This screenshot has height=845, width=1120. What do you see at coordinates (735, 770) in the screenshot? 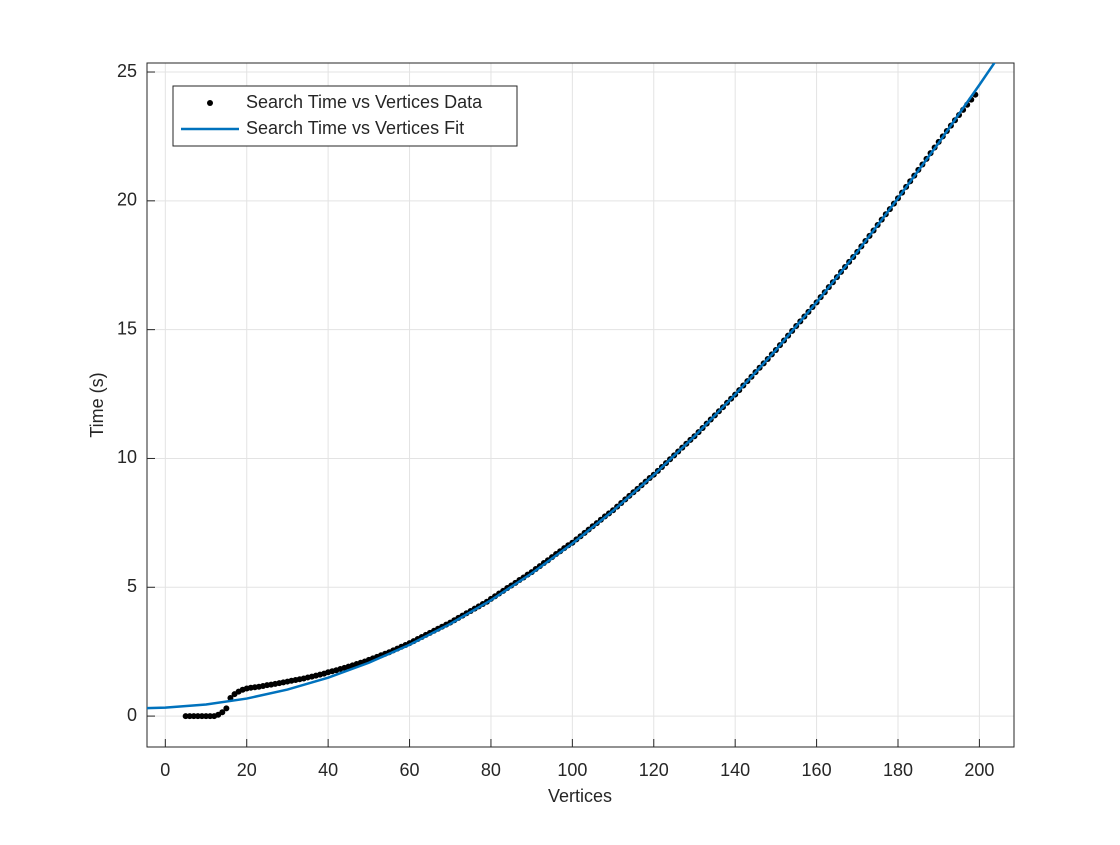
I see `x-tick-label: 140` at bounding box center [735, 770].